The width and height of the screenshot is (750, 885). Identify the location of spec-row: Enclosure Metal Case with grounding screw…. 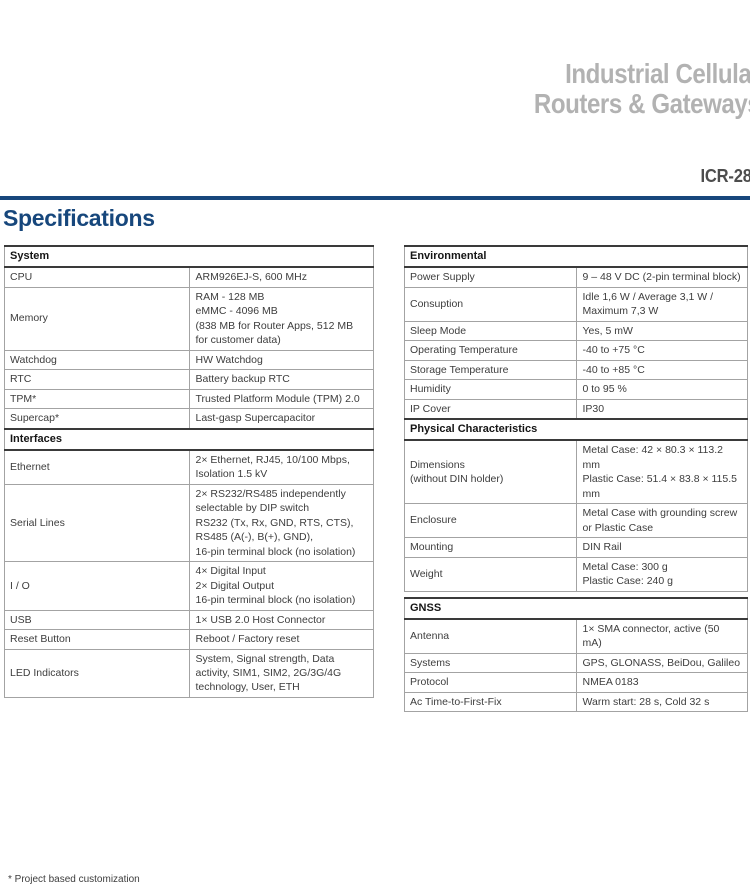
(576, 521).